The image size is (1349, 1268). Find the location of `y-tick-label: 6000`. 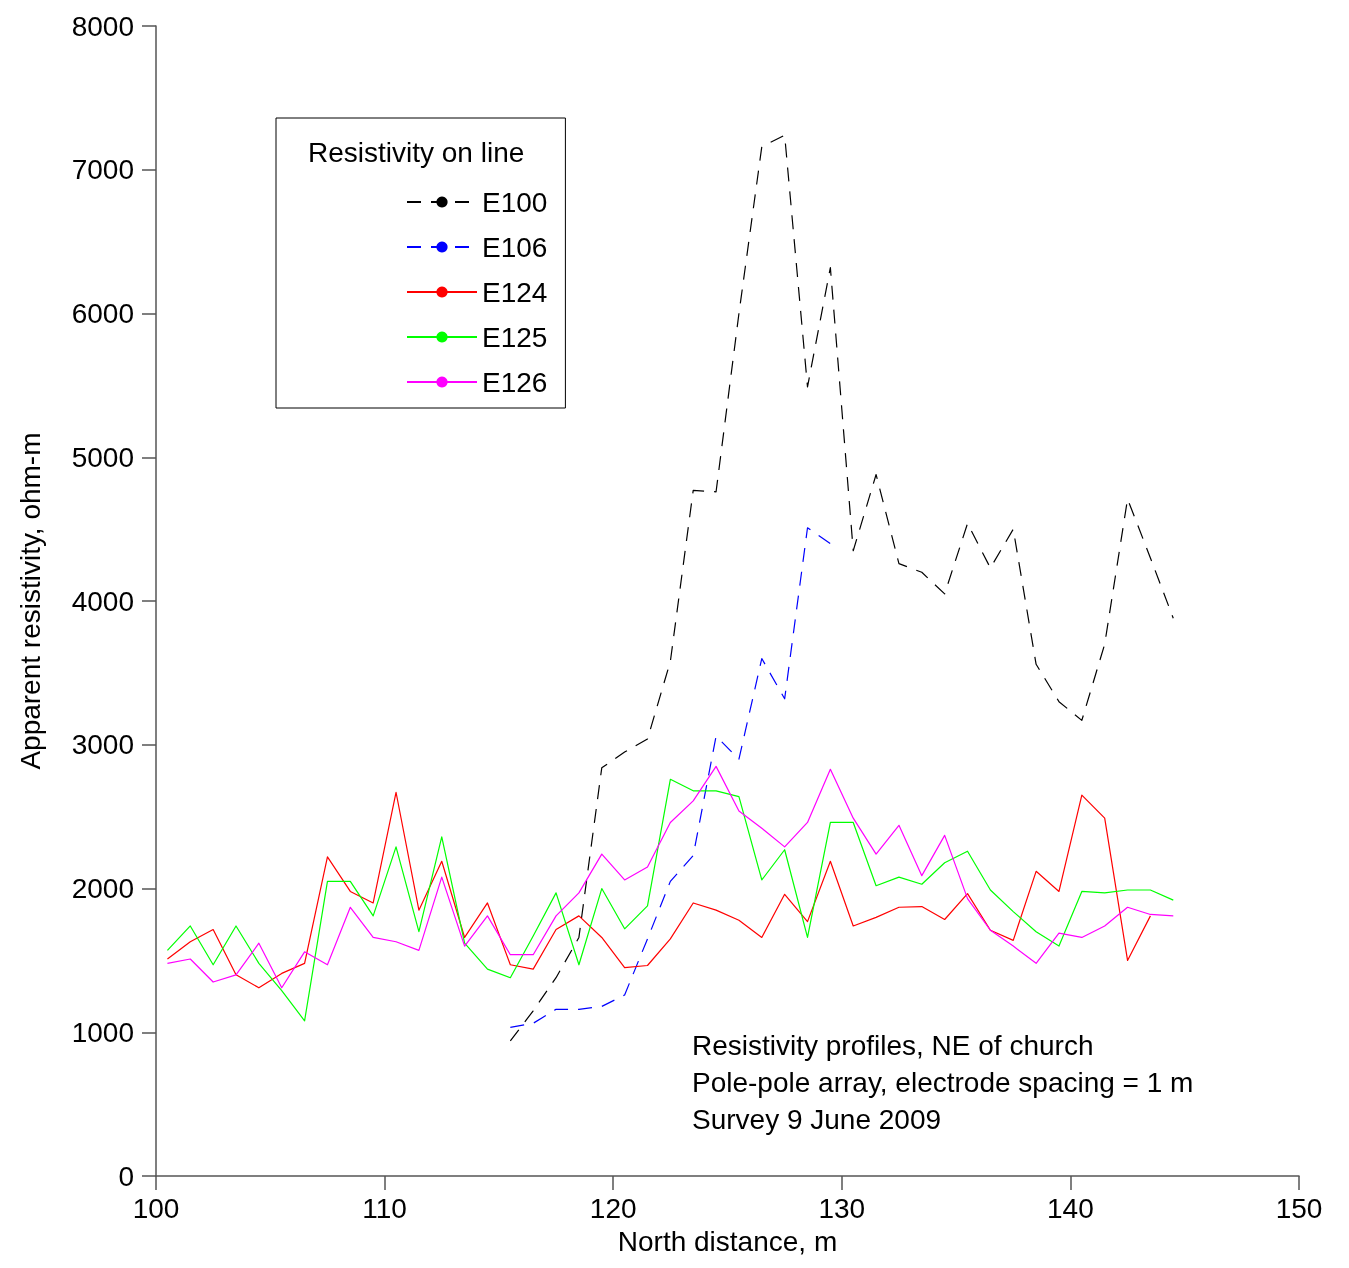

y-tick-label: 6000 is located at coordinates (102, 314).